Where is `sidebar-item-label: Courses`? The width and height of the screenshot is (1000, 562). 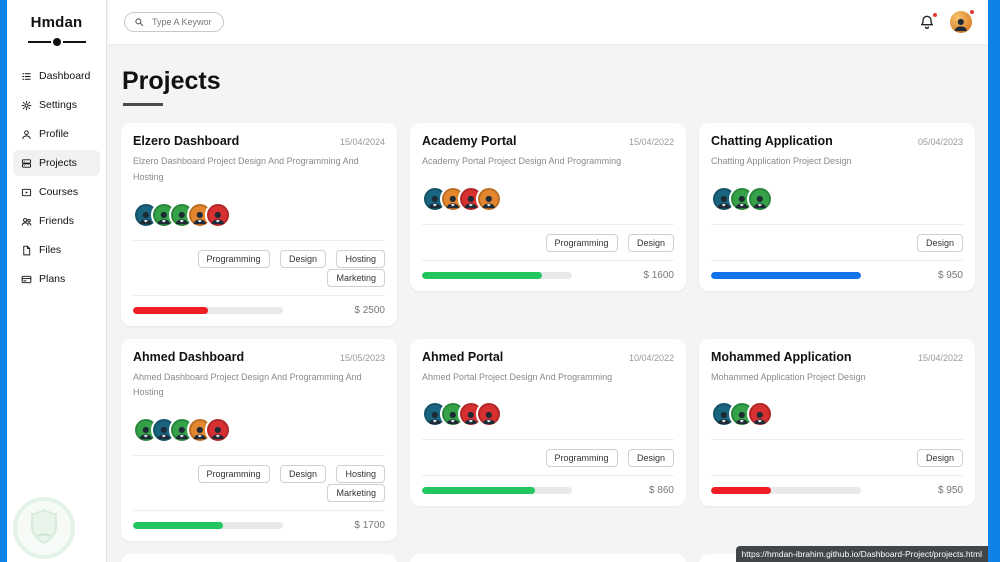 sidebar-item-label: Courses is located at coordinates (59, 192).